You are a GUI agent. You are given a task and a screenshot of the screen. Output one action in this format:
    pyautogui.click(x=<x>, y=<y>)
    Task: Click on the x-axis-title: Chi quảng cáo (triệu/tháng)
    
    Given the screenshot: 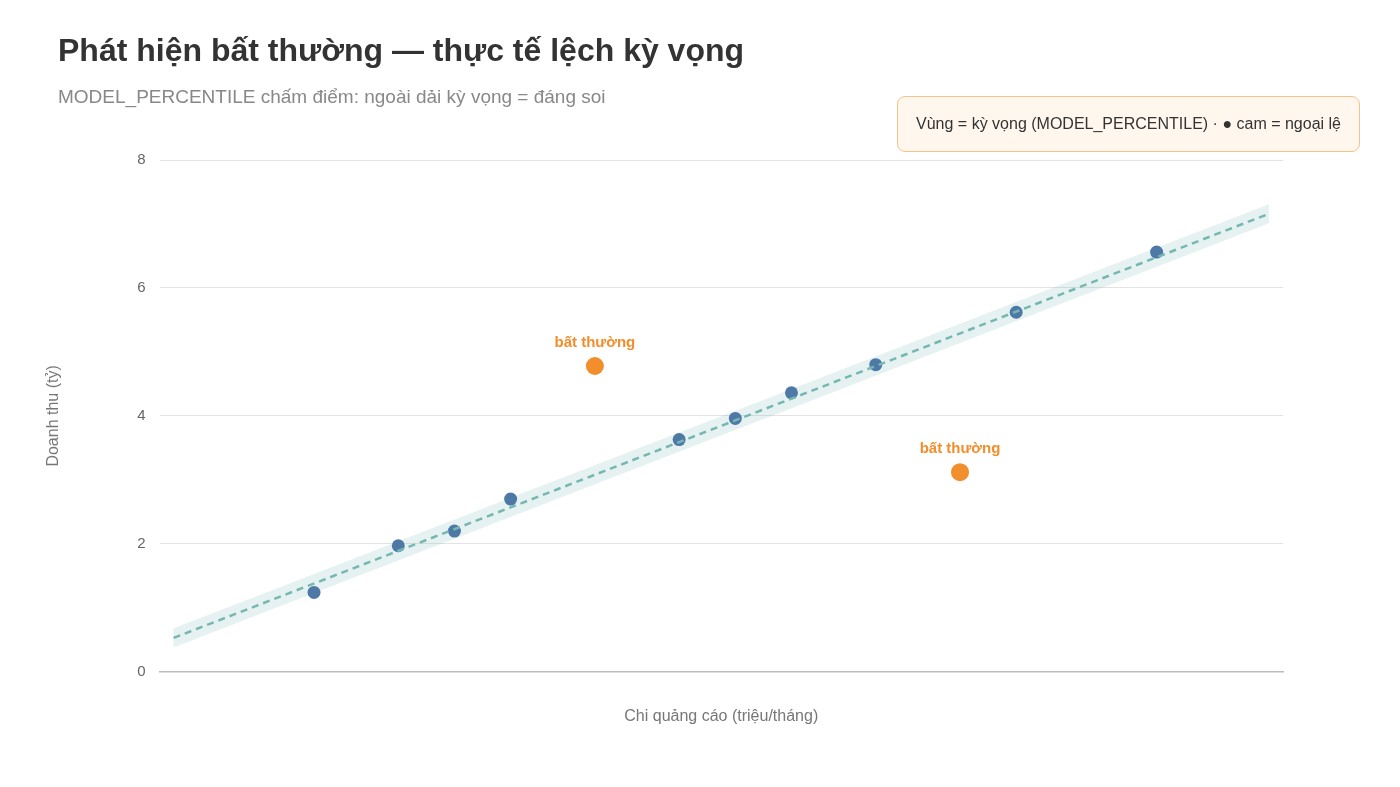 What is the action you would take?
    pyautogui.click(x=721, y=715)
    